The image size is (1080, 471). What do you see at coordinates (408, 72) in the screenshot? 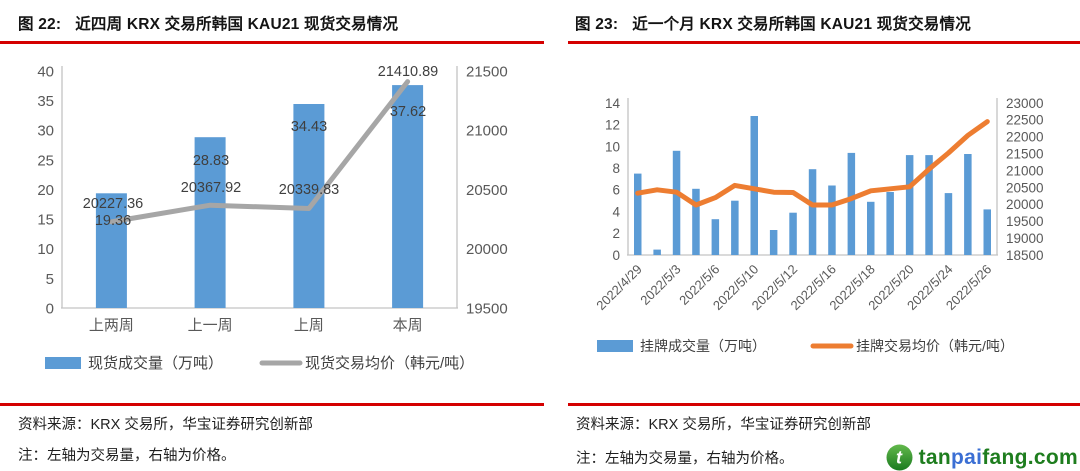
I see `svg-text: 21410.89` at bounding box center [408, 72].